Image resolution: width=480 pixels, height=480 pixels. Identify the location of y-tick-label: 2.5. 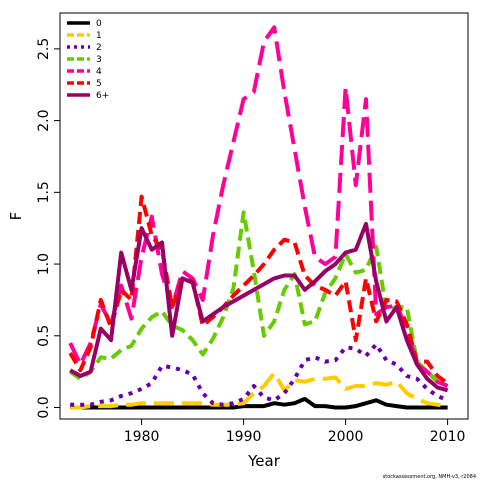
(44, 49).